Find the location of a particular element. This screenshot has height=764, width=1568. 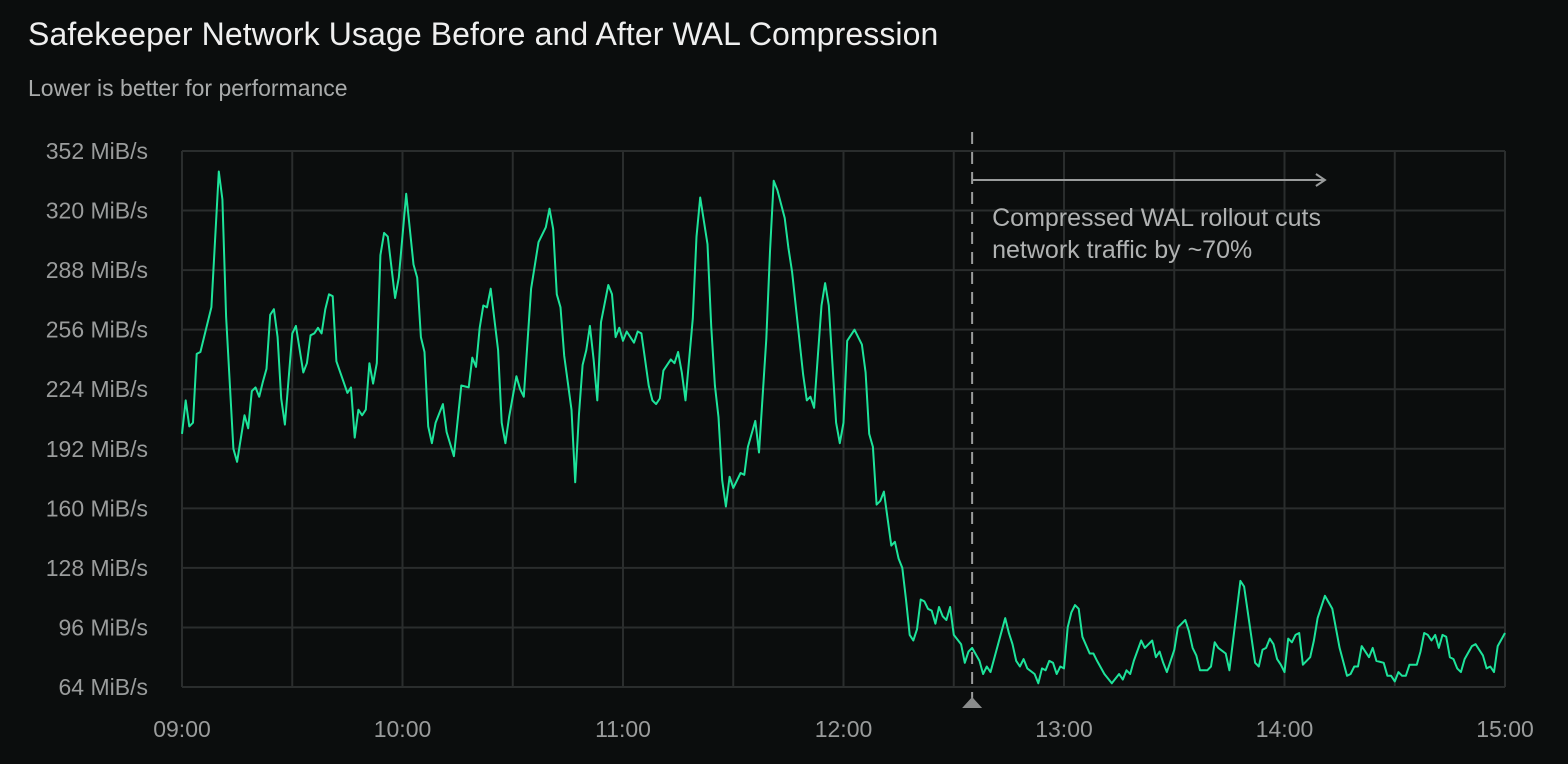

x-tick-label: 15:00 is located at coordinates (1505, 729).